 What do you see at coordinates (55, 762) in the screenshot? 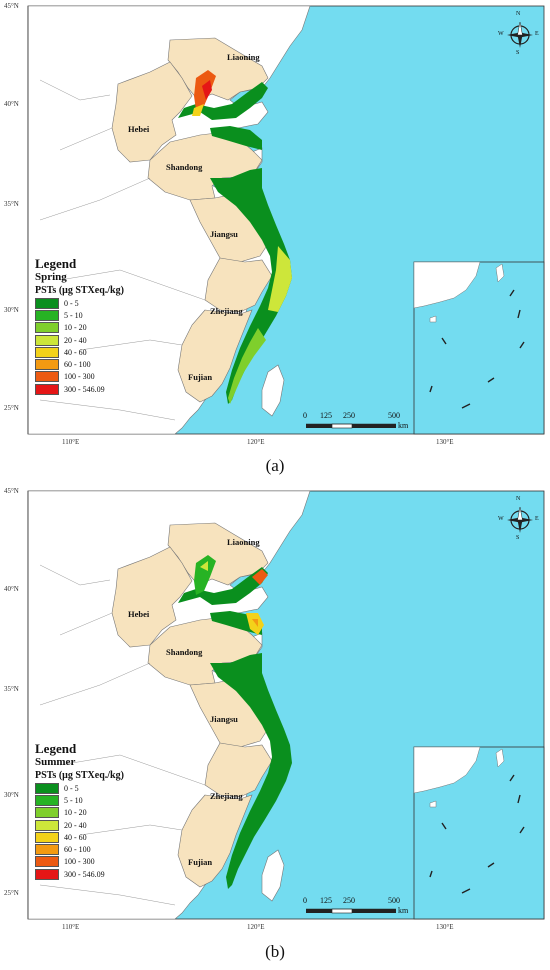
I see `legend-season: Summer` at bounding box center [55, 762].